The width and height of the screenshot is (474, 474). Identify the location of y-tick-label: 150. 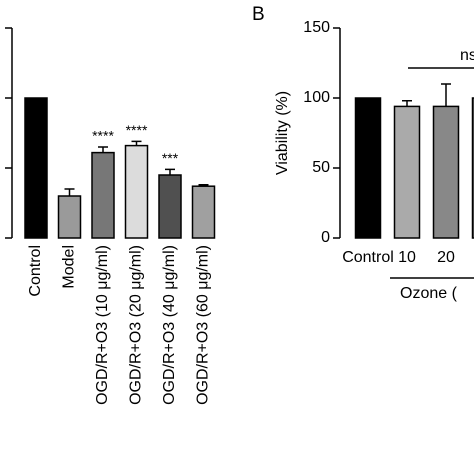
(316, 27).